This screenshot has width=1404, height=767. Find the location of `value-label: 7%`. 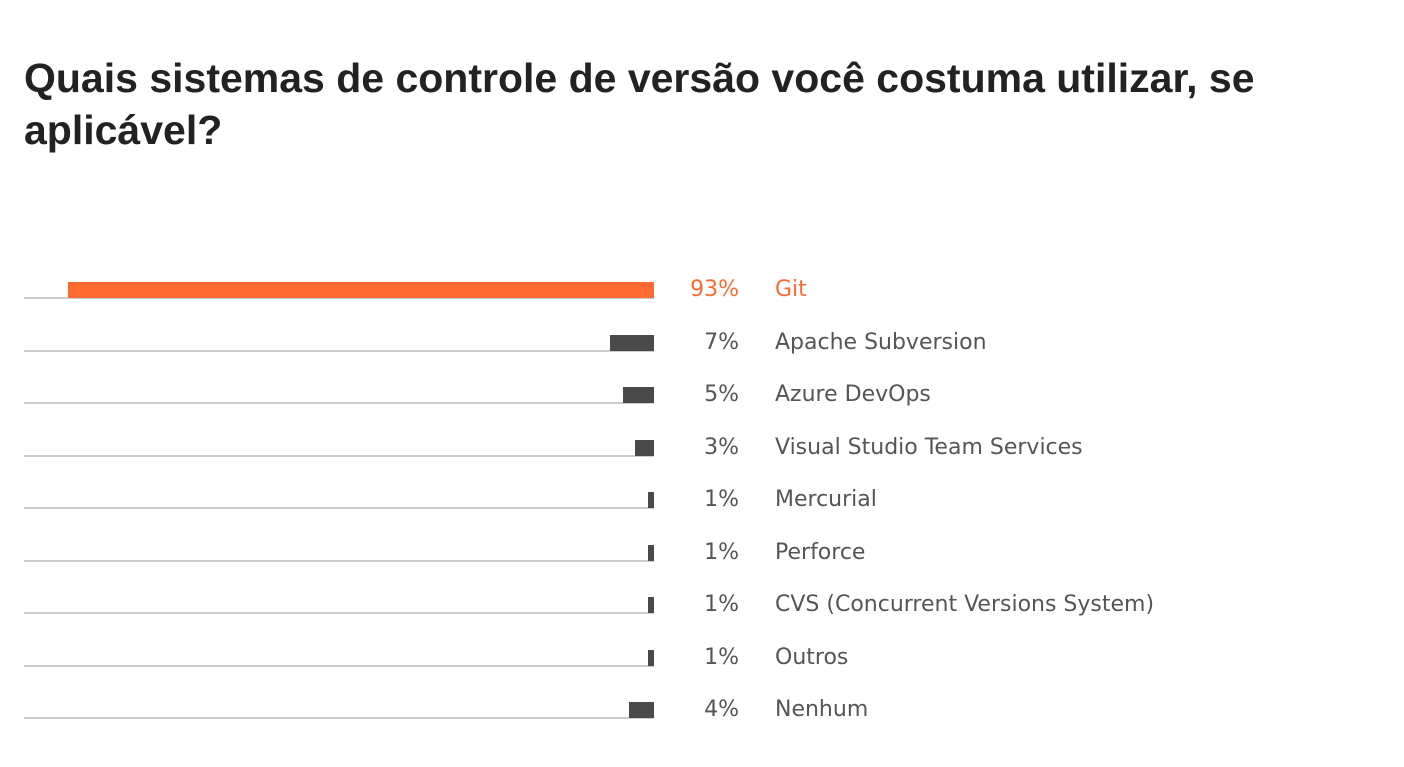

value-label: 7% is located at coordinates (721, 342).